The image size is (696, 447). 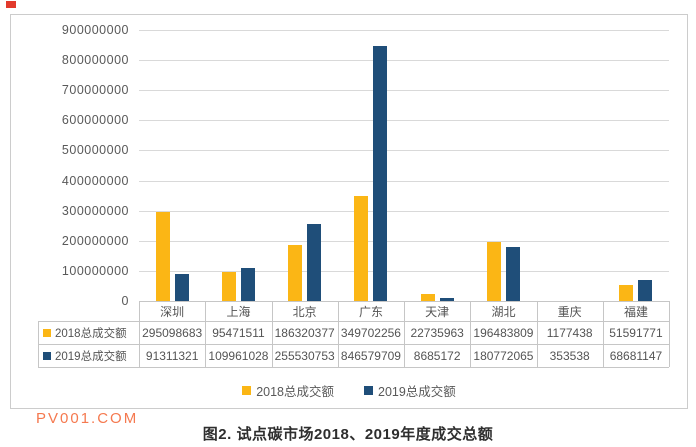 I want to click on table-value-cell: 8685172, so click(x=437, y=355).